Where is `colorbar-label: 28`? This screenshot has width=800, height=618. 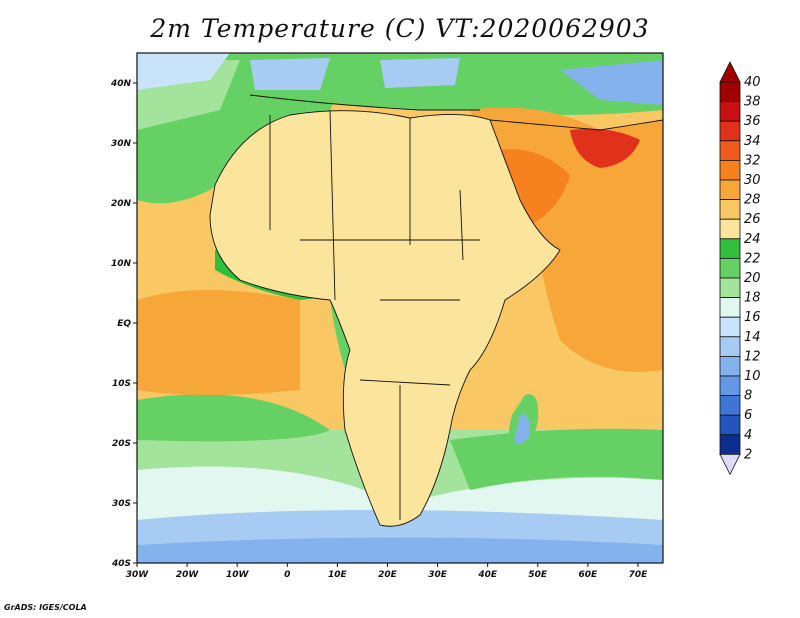
colorbar-label: 28 is located at coordinates (752, 200).